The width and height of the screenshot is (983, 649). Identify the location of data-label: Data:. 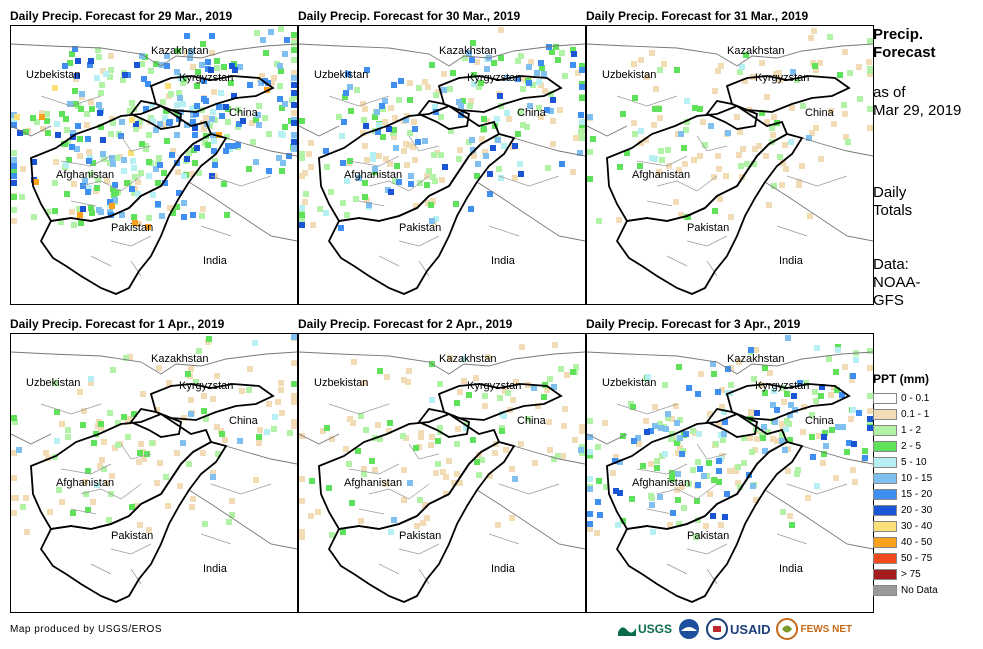
(891, 264).